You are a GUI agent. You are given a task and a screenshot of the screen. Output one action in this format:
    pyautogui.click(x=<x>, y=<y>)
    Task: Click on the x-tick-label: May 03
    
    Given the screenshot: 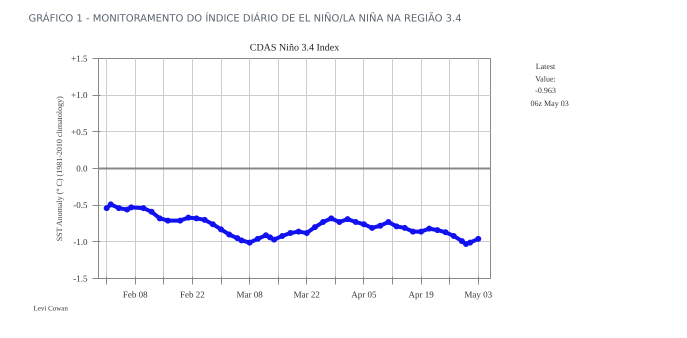 What is the action you would take?
    pyautogui.click(x=478, y=295)
    